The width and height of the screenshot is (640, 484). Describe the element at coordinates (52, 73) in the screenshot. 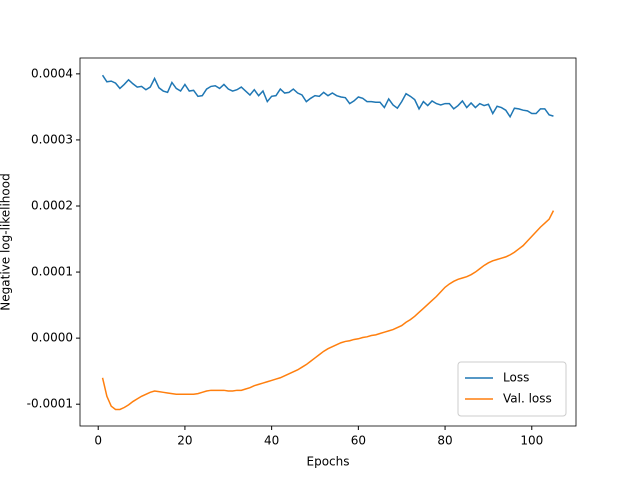

I see `y-tick-label: 0.0004` at that location.